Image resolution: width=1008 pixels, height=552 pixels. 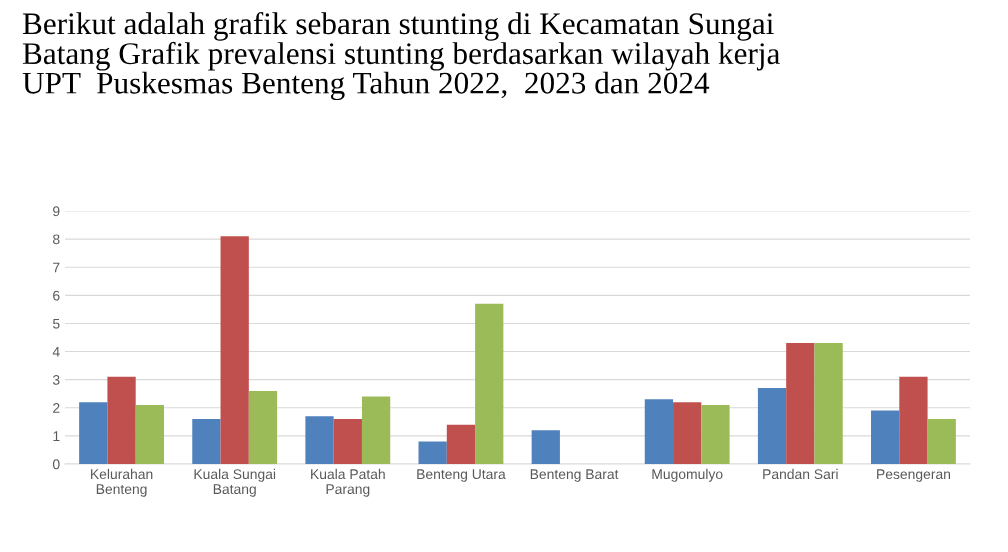 What do you see at coordinates (574, 475) in the screenshot?
I see `x-tick-label: Benteng Barat` at bounding box center [574, 475].